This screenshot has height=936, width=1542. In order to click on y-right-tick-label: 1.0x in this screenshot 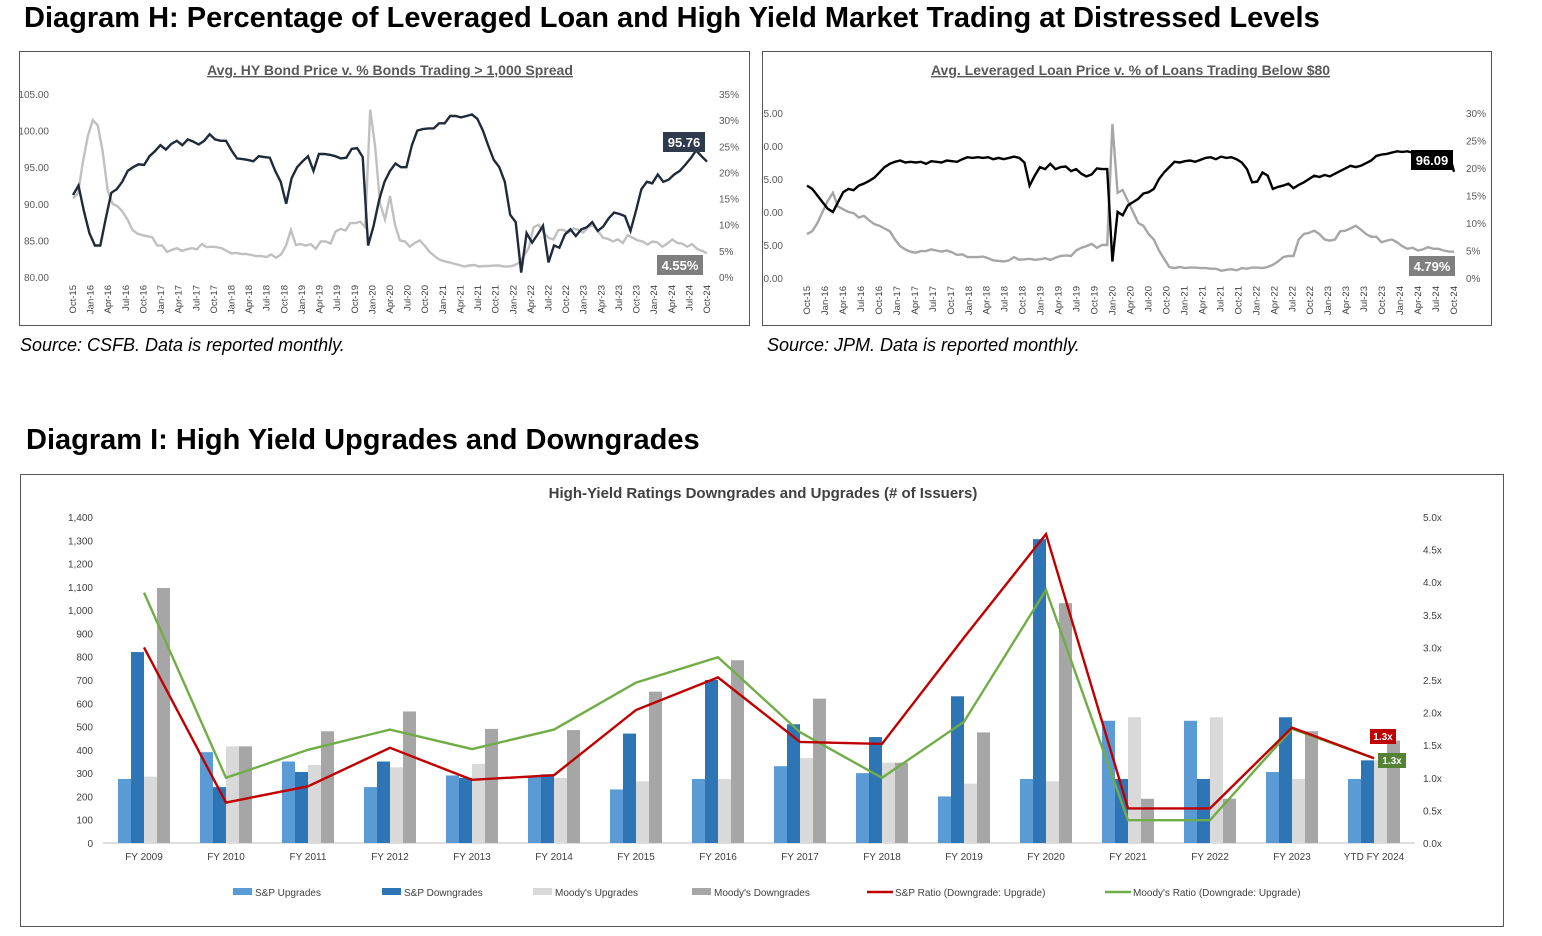, I will do `click(1432, 779)`.